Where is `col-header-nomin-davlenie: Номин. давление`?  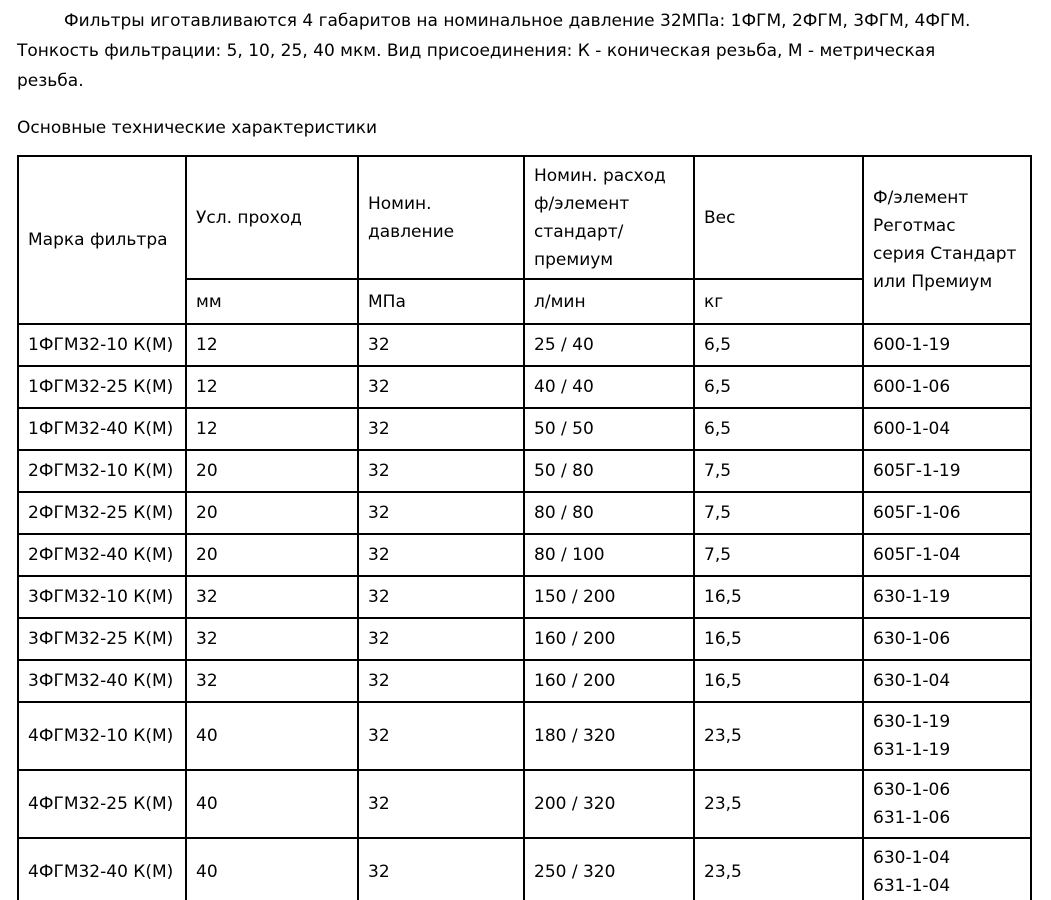
col-header-nomin-davlenie: Номин. давление is located at coordinates (441, 217).